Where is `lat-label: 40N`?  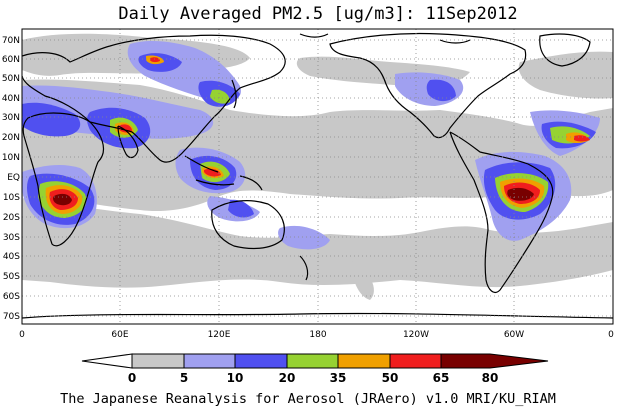 lat-label: 40N is located at coordinates (11, 99).